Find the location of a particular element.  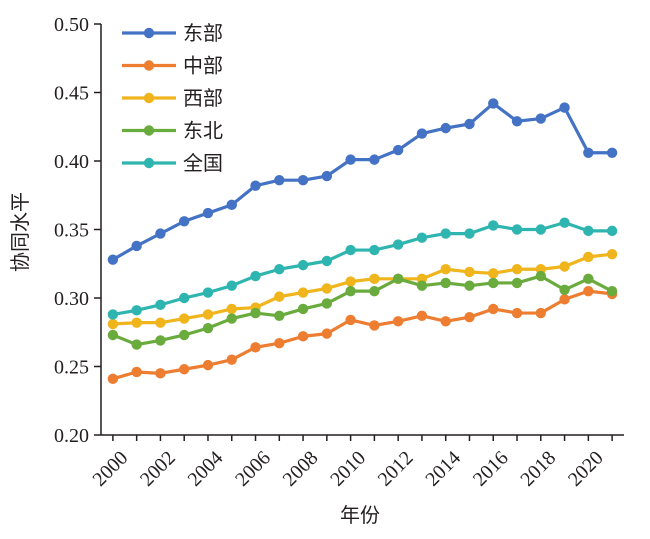

legend-label: 东部 is located at coordinates (203, 33).